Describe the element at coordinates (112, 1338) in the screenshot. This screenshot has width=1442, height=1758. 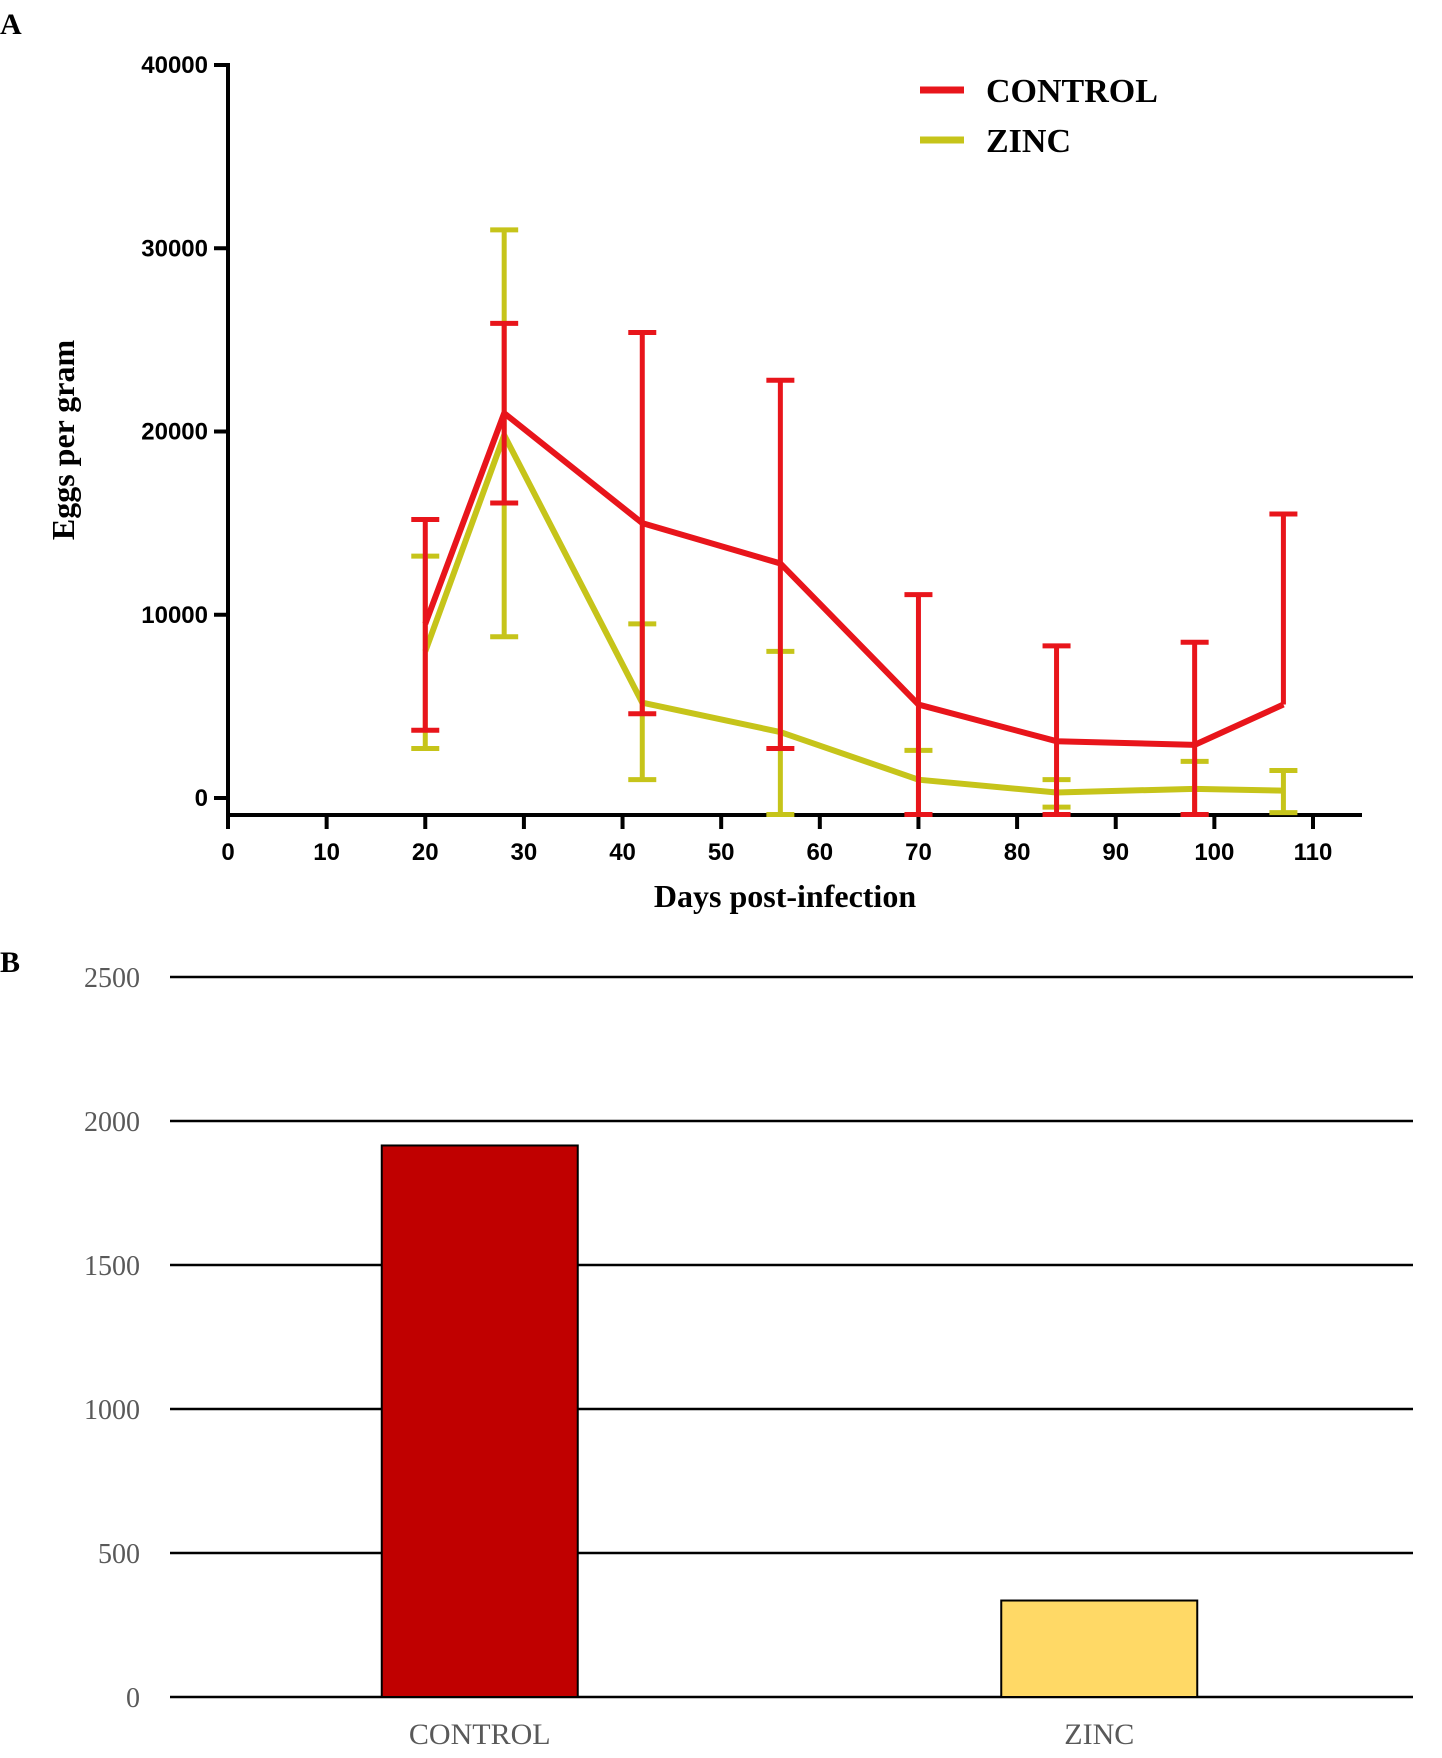
I see `y-axis-ticks: 0 500 1000 1500 2000 2500` at that location.